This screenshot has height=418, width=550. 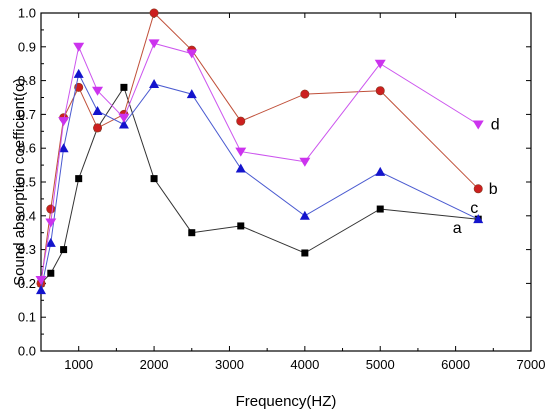 I want to click on y-axis-title: Sound absorption coefficient(α), so click(x=19, y=182).